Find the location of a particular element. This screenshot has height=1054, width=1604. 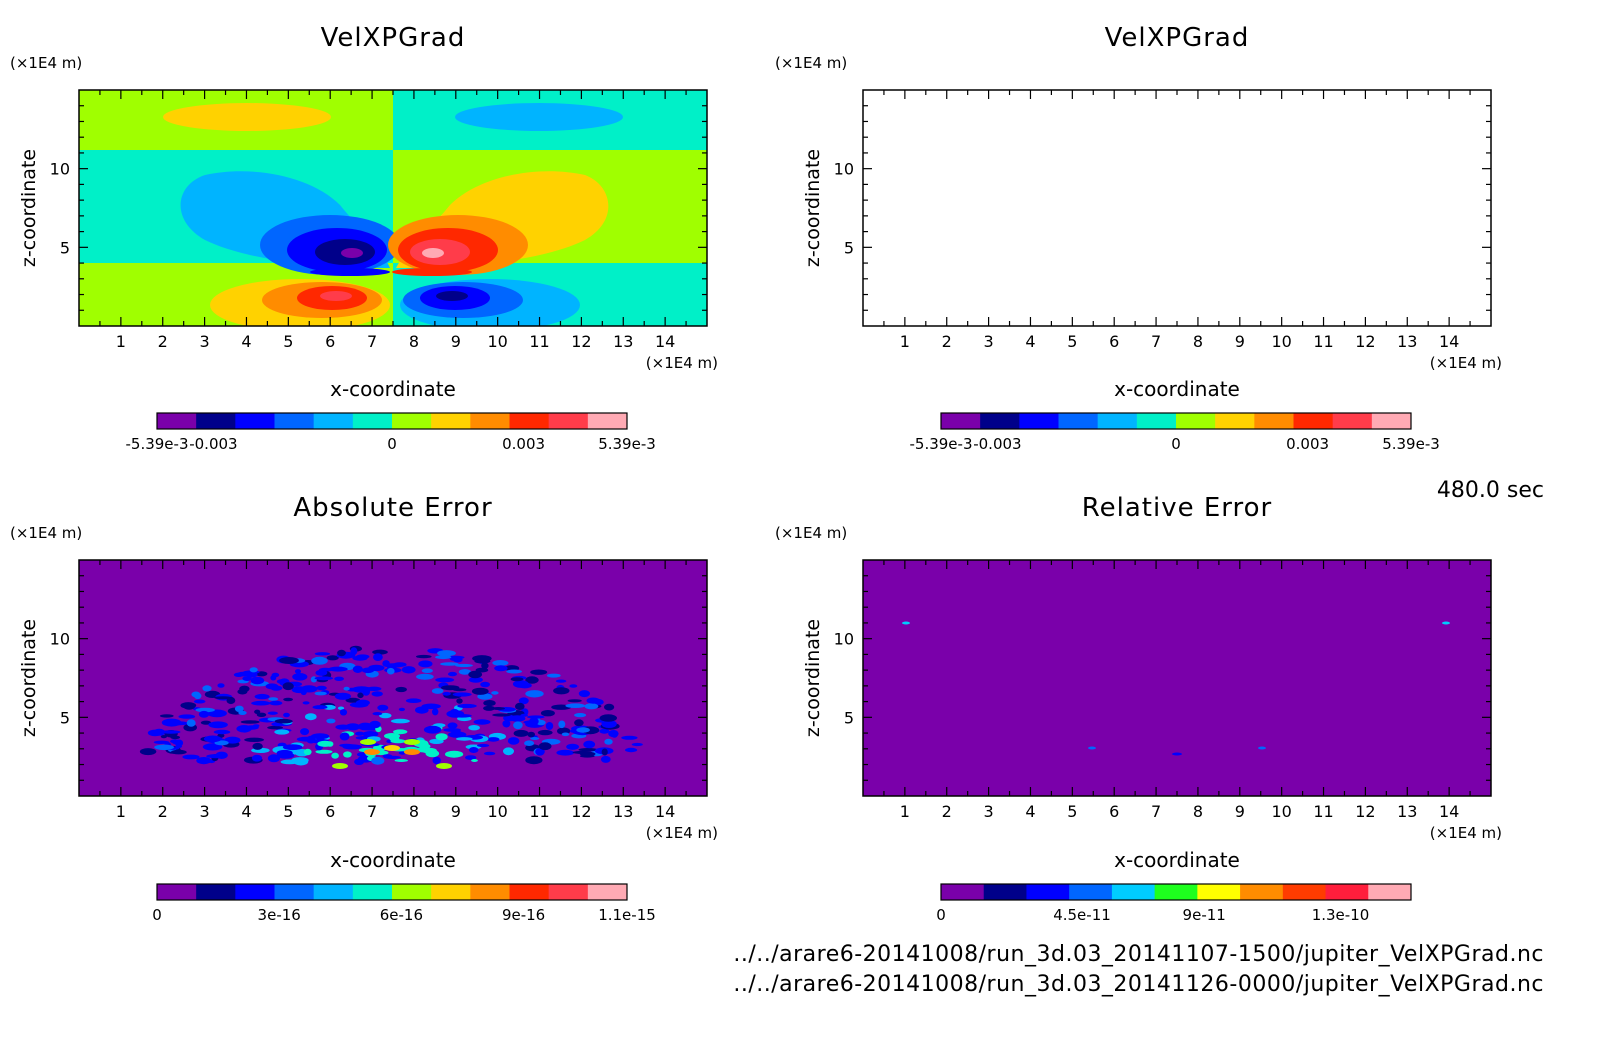

colorbar-label: 0.003 is located at coordinates (523, 444).